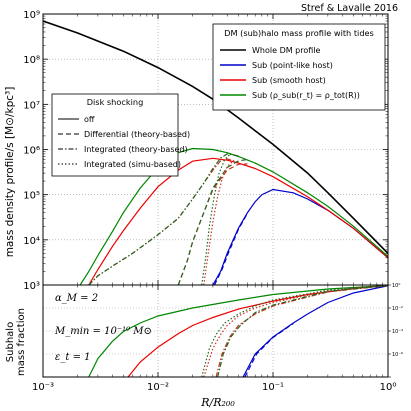 The image size is (411, 411). Describe the element at coordinates (299, 33) in the screenshot. I see `legend-tides-title: DM (sub)halo mass profile with tides` at that location.